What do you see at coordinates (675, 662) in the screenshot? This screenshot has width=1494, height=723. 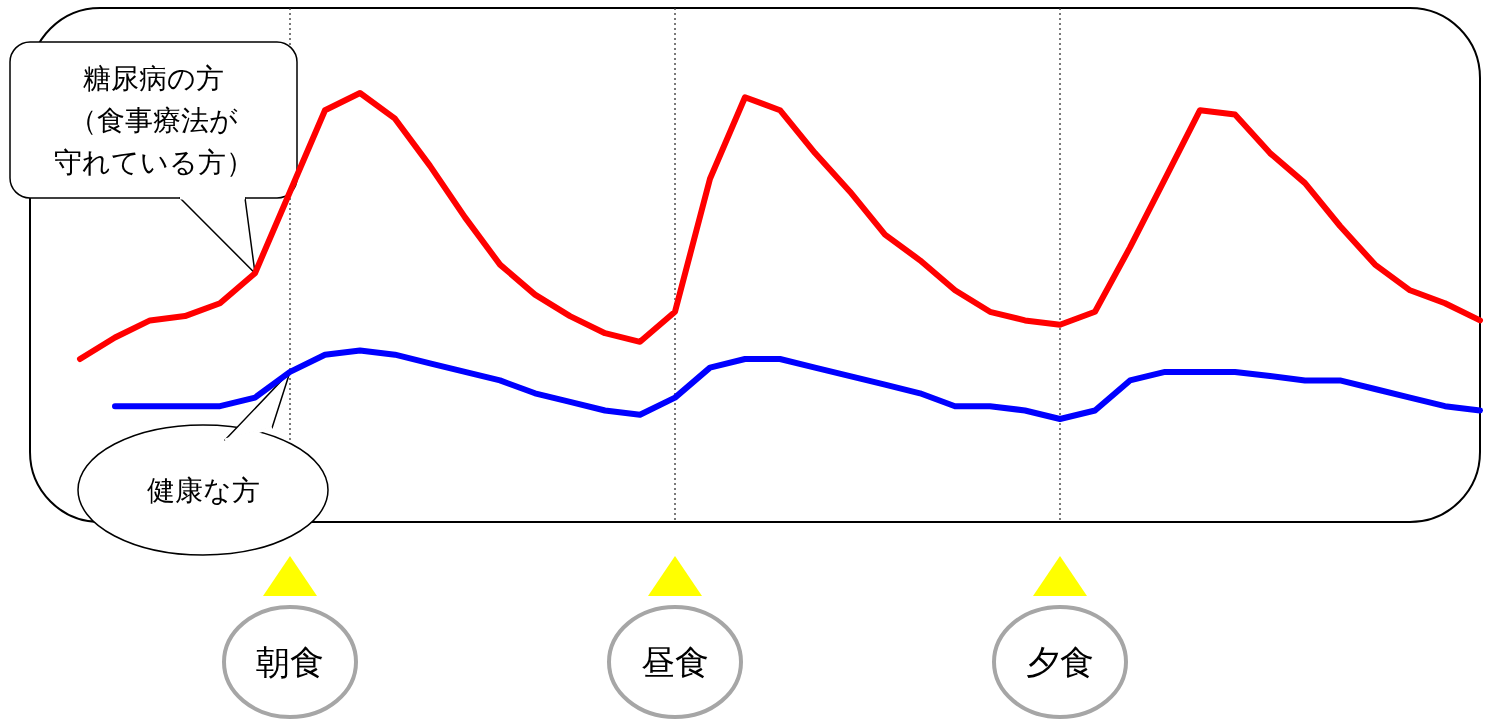 I see `x-tick-label: 昼食` at bounding box center [675, 662].